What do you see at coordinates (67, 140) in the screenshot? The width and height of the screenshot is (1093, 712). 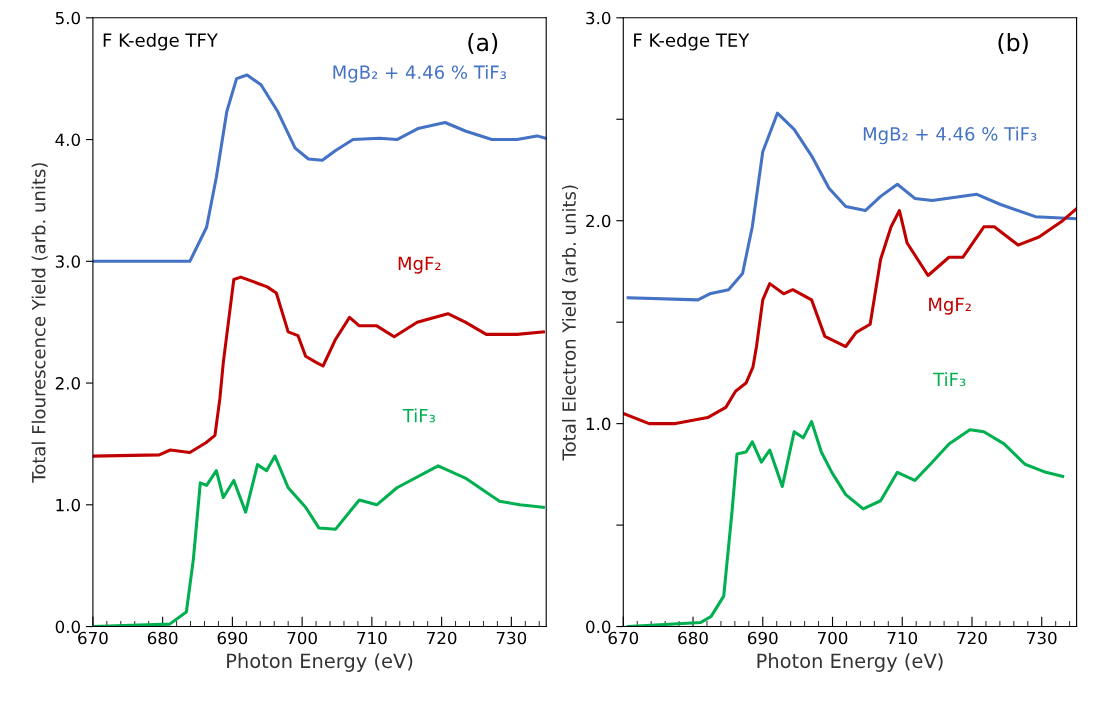 I see `y-tick-label: 4.0` at bounding box center [67, 140].